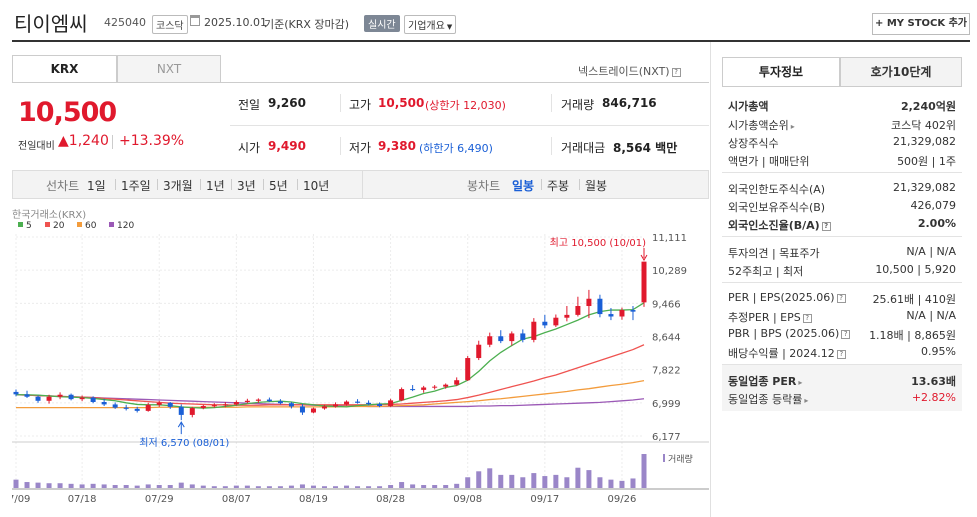  Describe the element at coordinates (382, 23) in the screenshot. I see `realtime-badge: 실시간` at that location.